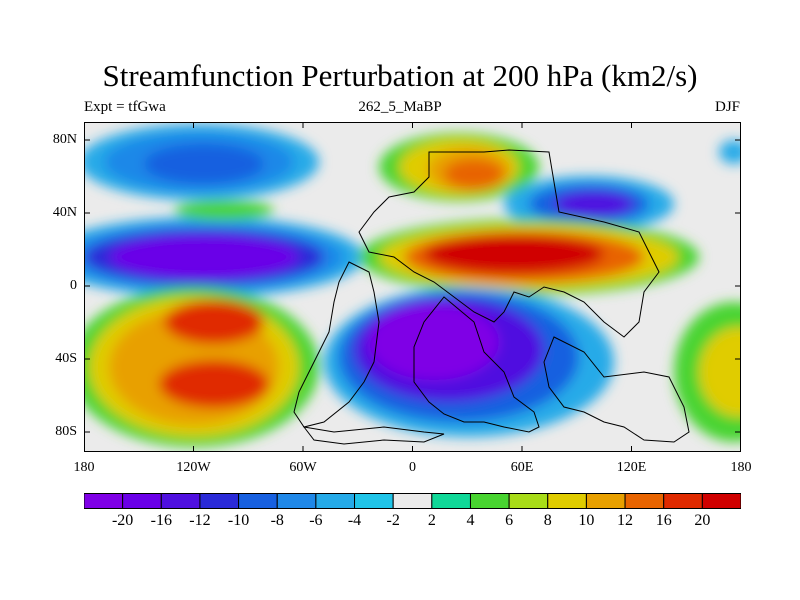 The width and height of the screenshot is (800, 600). What do you see at coordinates (400, 107) in the screenshot?
I see `case-label: 262_5_MaBP` at bounding box center [400, 107].